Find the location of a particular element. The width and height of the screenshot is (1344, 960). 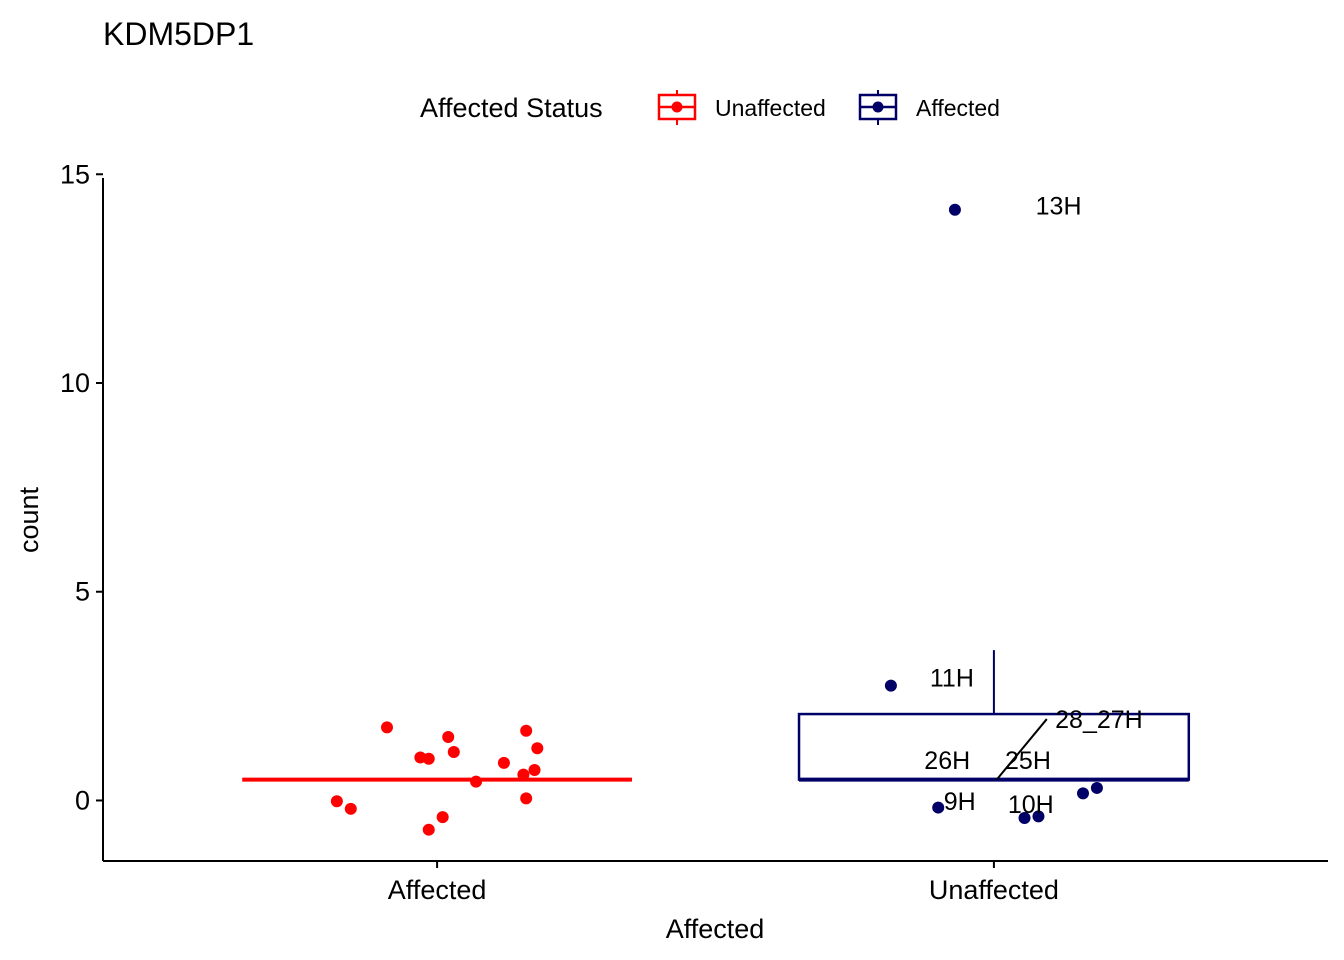

annotation-label-1: 11H is located at coordinates (952, 678).